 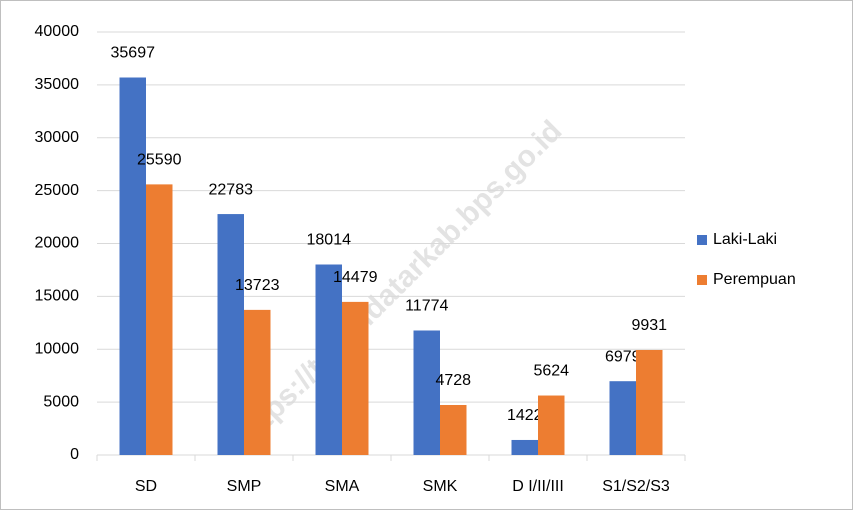 I want to click on y-tick-label: 0, so click(x=74, y=454).